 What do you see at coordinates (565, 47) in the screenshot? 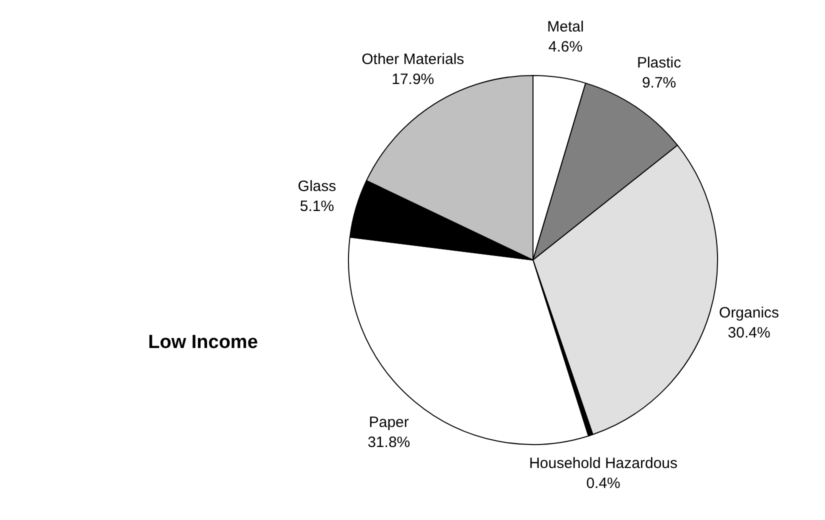
I see `data-label: 4.6%` at bounding box center [565, 47].